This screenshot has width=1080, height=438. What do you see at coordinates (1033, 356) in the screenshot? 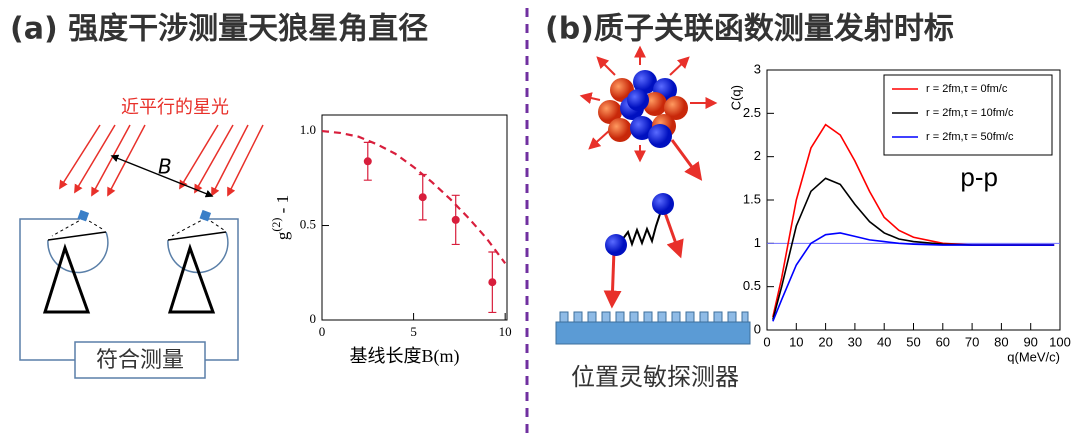
I see `x-axis-label: q(MeV/c)` at bounding box center [1033, 356].